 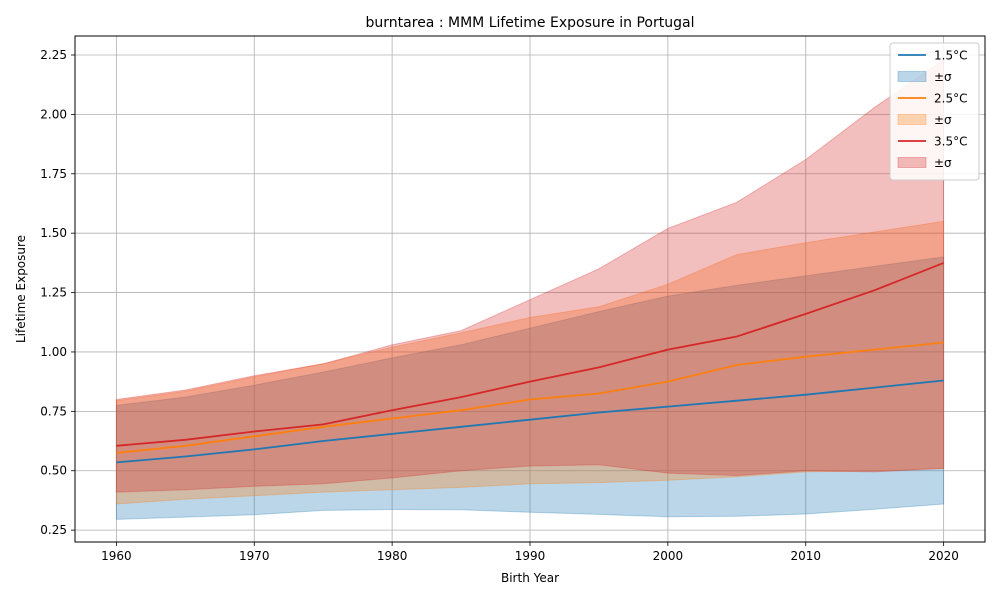 I want to click on y-tick-label: 0.50, so click(x=53, y=471).